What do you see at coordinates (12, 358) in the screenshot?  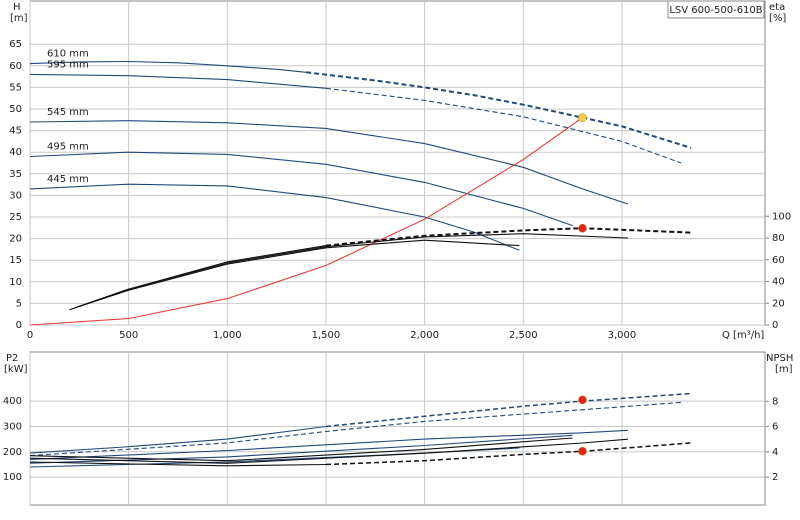 I see `y-axis-label: P2` at bounding box center [12, 358].